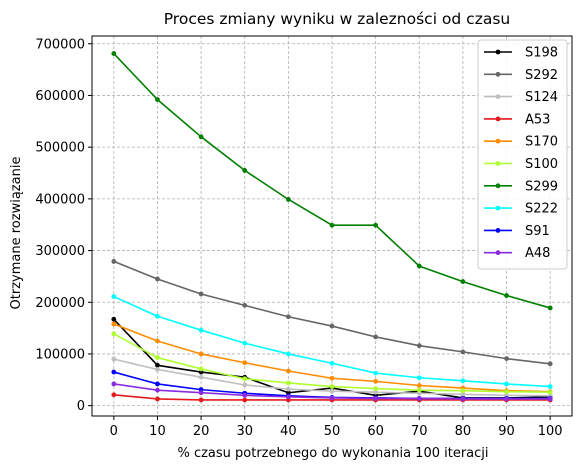  What do you see at coordinates (157, 431) in the screenshot?
I see `x-tick-label: 10` at bounding box center [157, 431].